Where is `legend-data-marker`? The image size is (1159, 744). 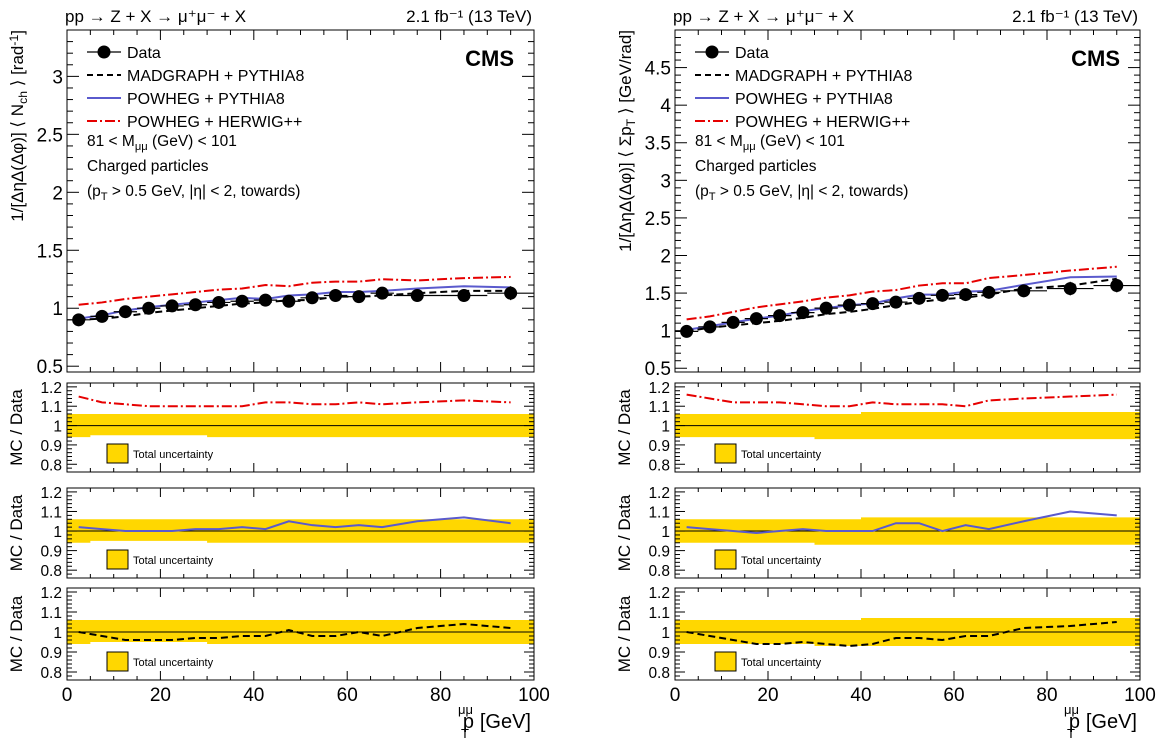 legend-data-marker is located at coordinates (712, 52).